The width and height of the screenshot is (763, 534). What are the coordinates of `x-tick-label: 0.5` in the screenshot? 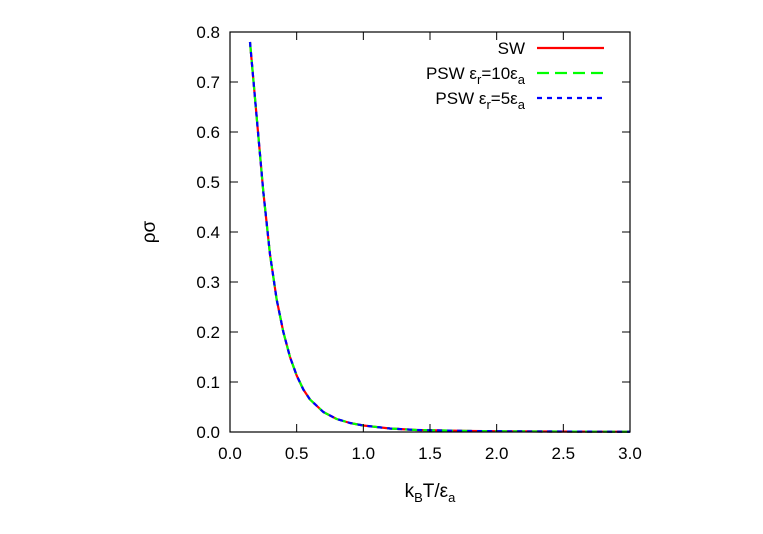 It's located at (297, 453).